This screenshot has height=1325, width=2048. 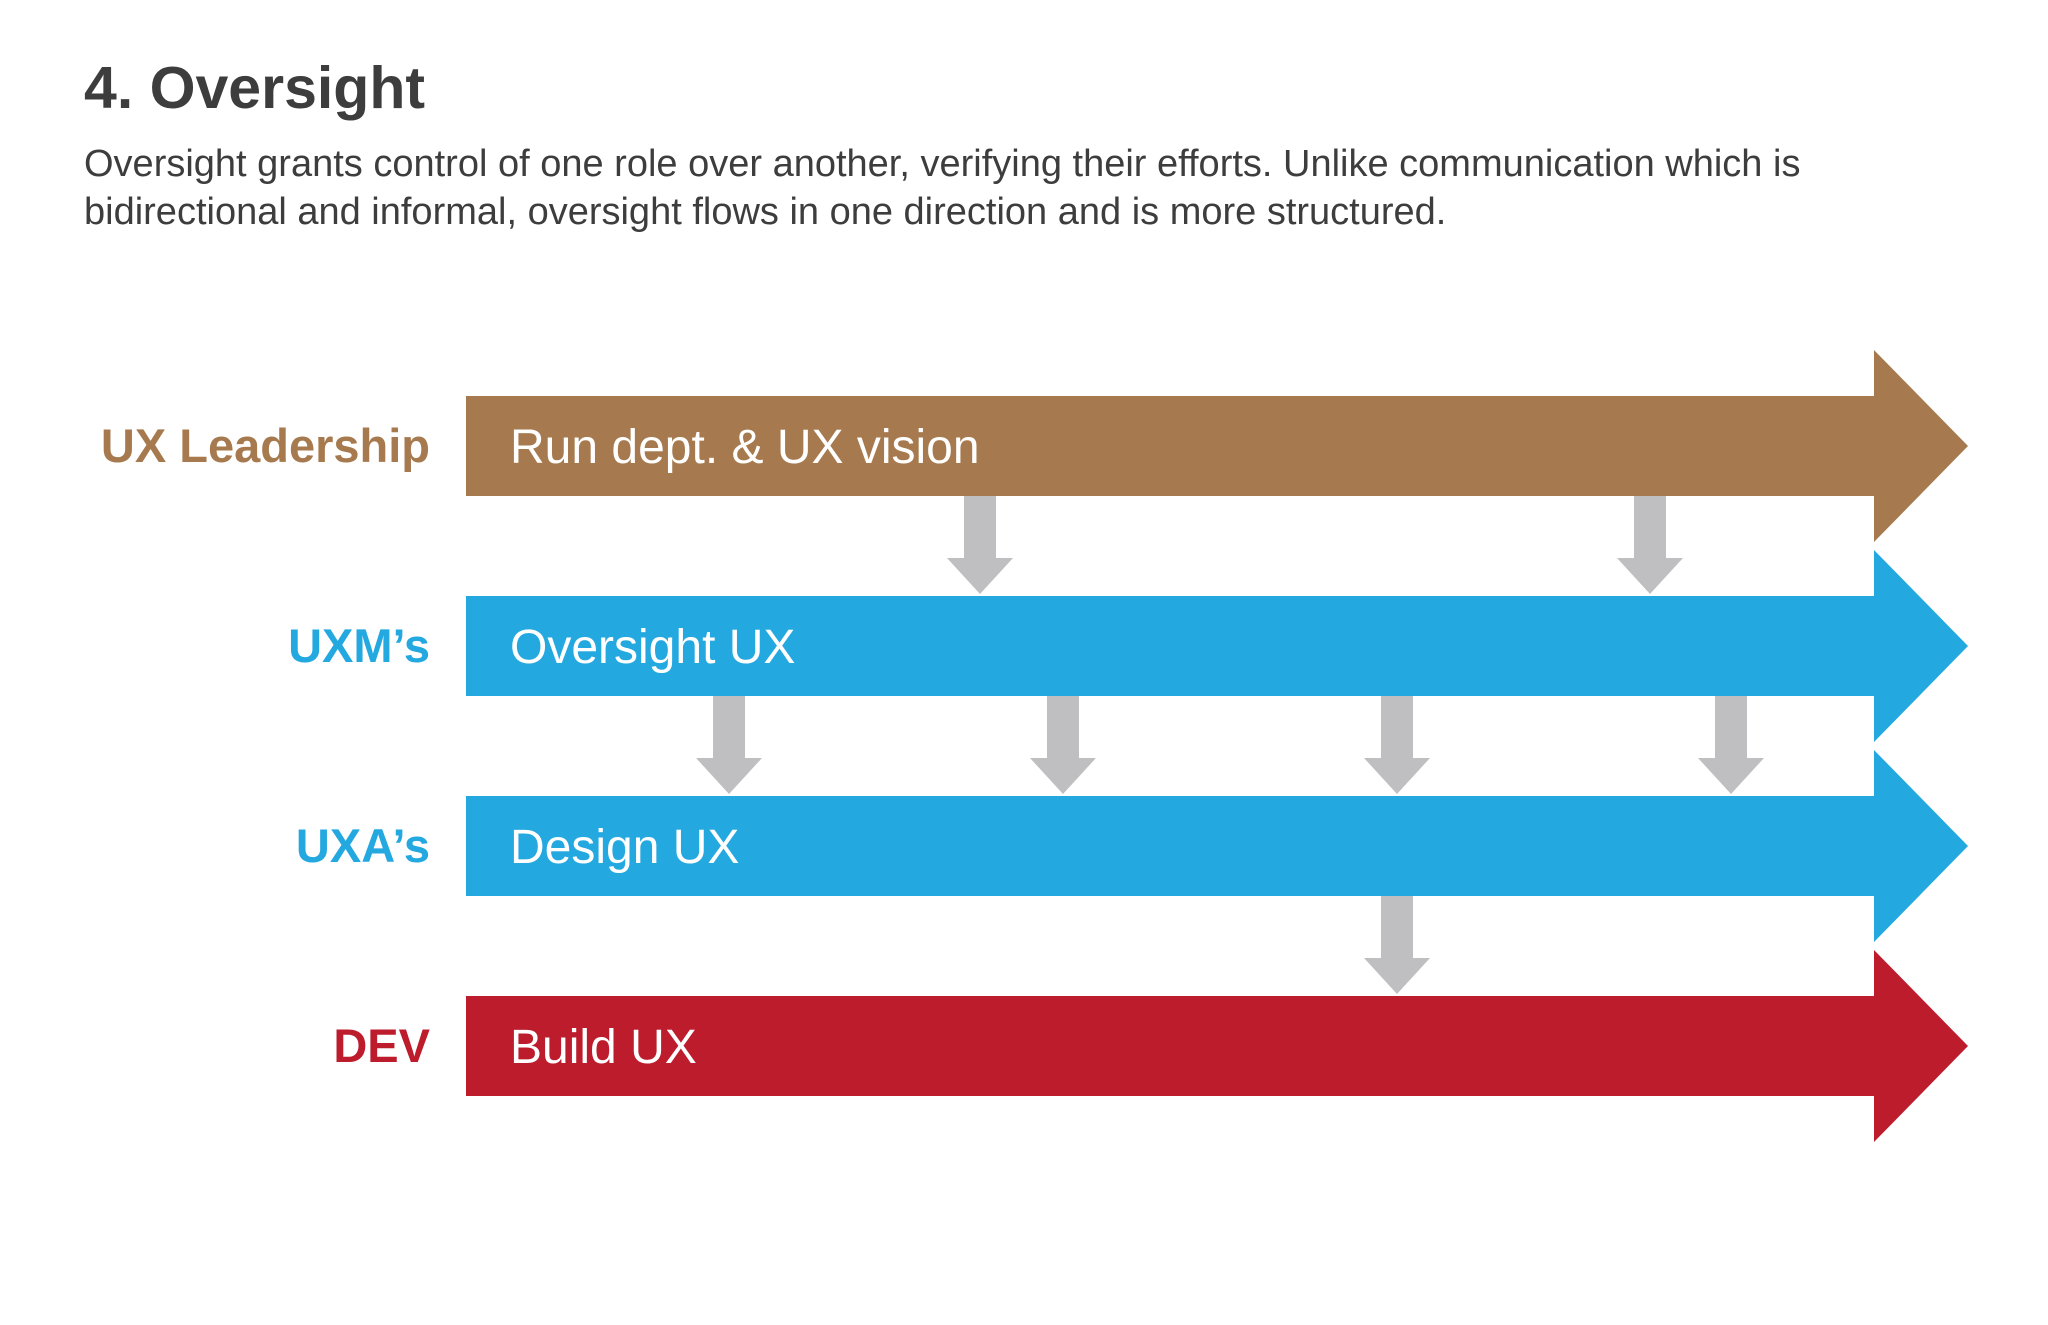 I want to click on role-label-dev: DEV, so click(x=381, y=1045).